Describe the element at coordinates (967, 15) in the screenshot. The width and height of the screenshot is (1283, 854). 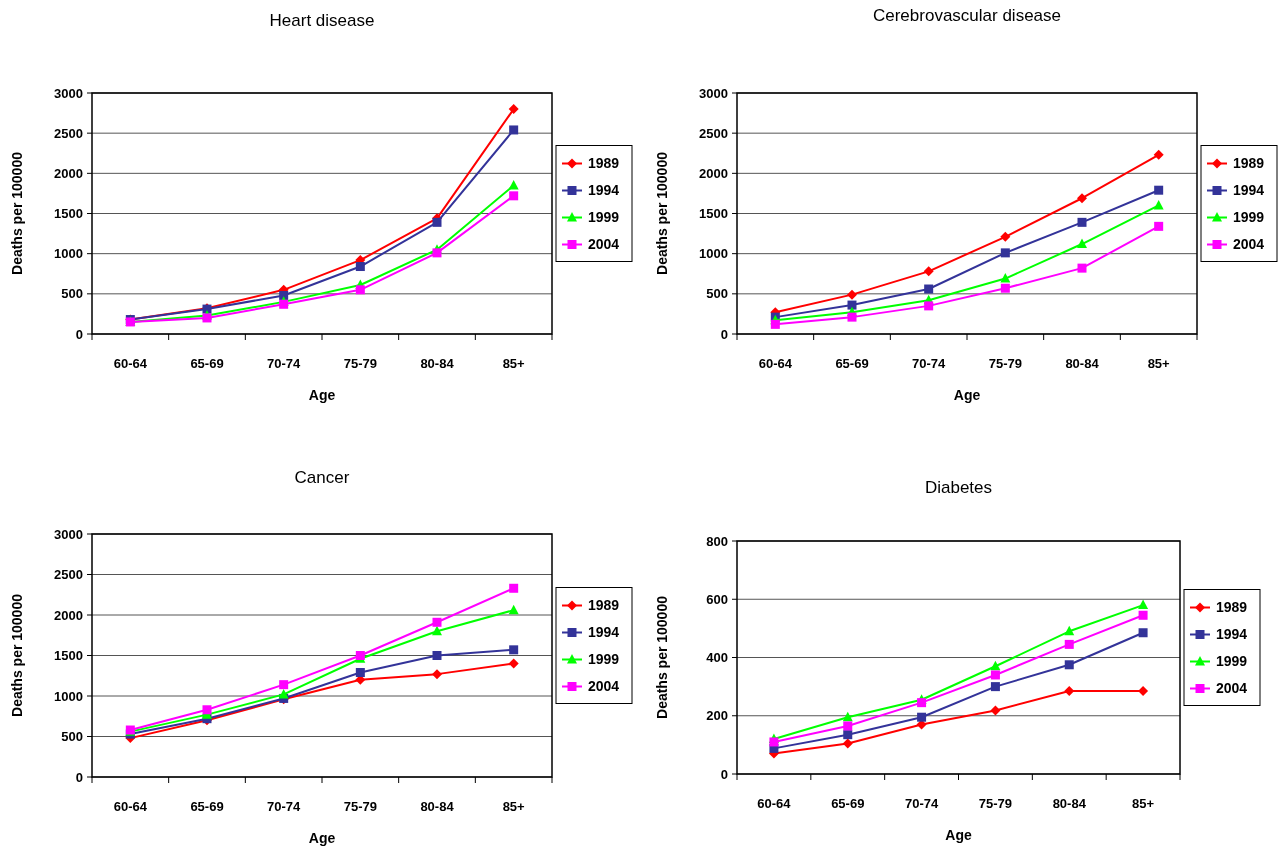
I see `chart-title: Cerebrovascular disease` at that location.